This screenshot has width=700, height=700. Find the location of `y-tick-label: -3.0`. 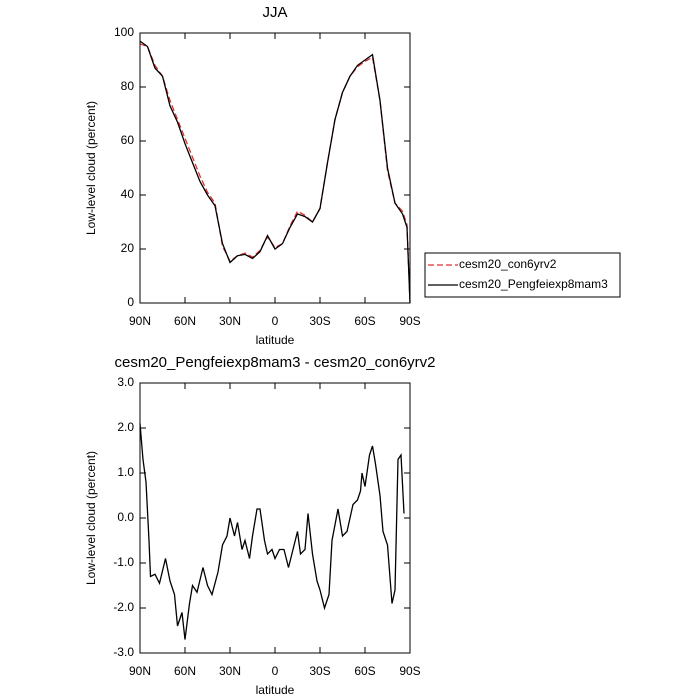

y-tick-label: -3.0 is located at coordinates (123, 652).